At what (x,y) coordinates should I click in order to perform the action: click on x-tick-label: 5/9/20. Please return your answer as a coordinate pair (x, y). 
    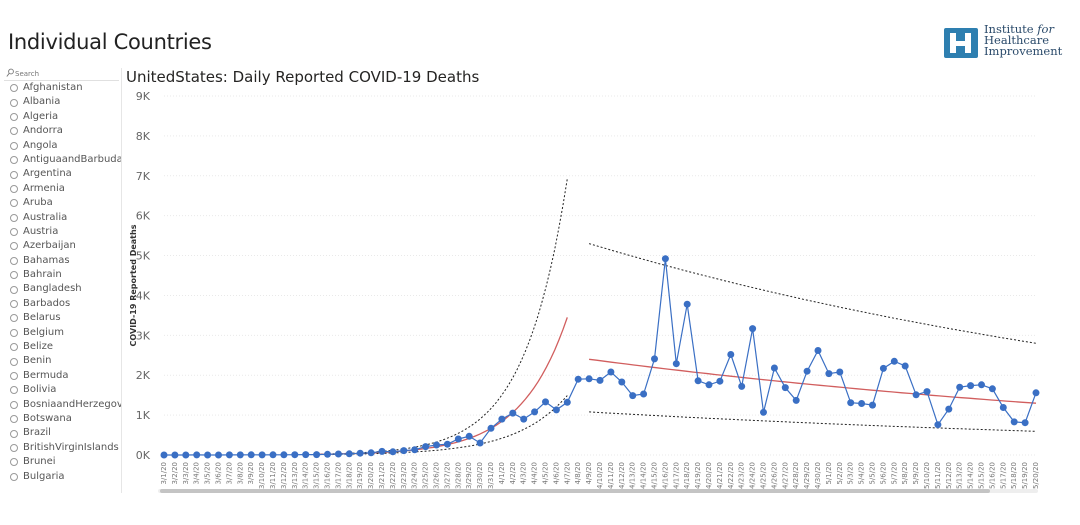
    Looking at the image, I should click on (916, 473).